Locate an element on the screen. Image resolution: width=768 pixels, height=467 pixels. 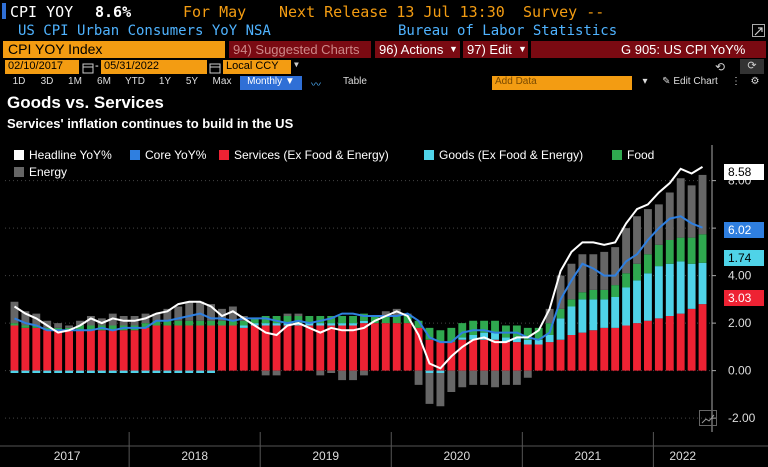
index-name-box: CPI YOY Index is located at coordinates (114, 49).